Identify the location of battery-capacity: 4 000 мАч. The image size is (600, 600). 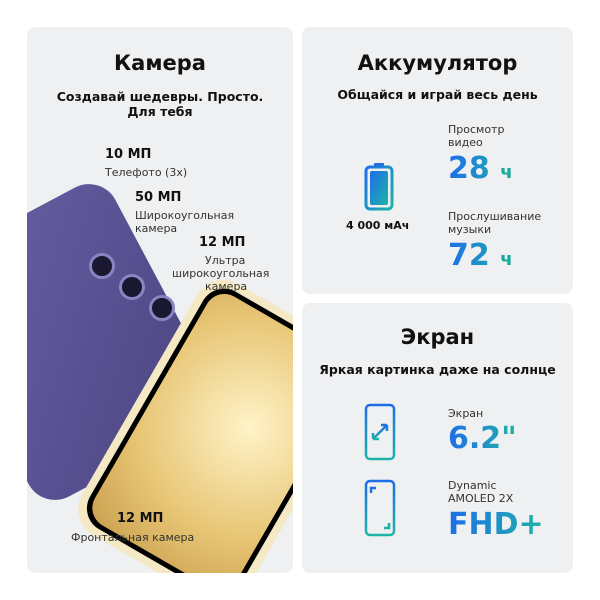
(378, 225).